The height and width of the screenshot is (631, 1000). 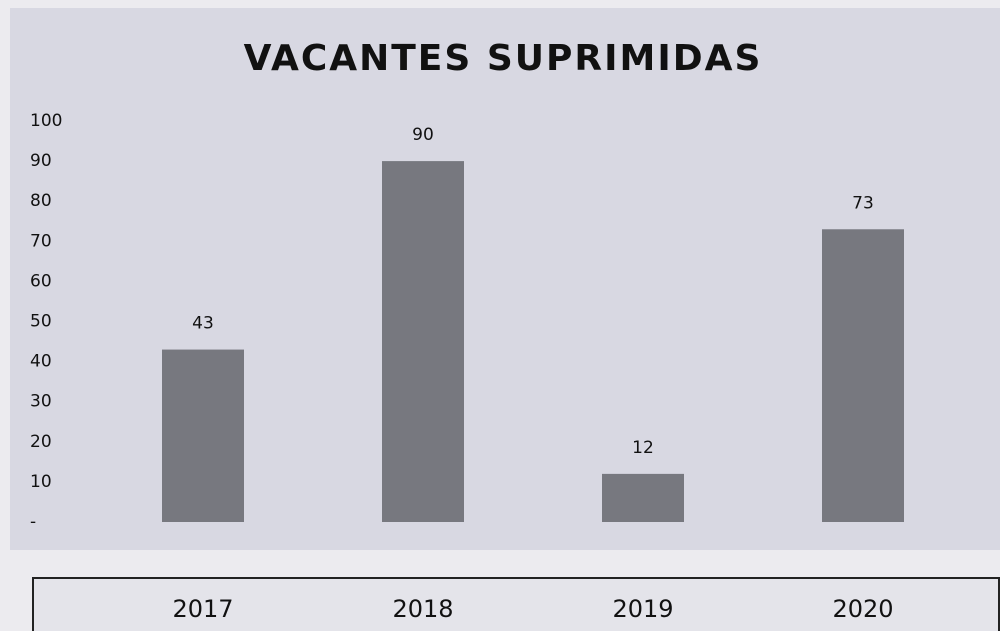 I want to click on y-tick-label: 10, so click(x=41, y=482).